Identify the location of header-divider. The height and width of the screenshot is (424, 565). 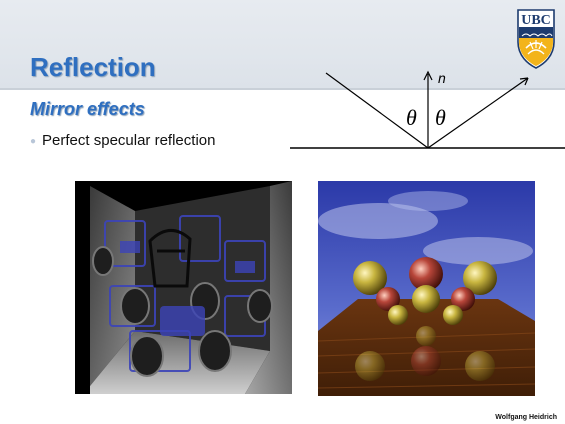
(282, 89).